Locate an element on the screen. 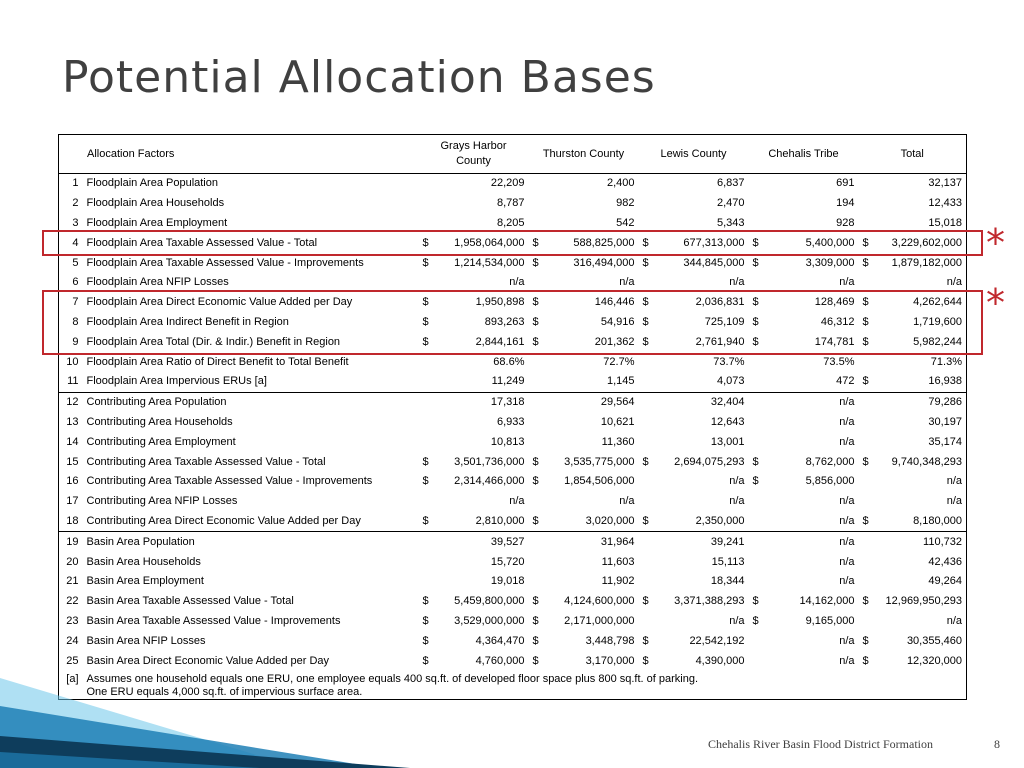 The image size is (1024, 768). row-number: 10 is located at coordinates (72, 361).